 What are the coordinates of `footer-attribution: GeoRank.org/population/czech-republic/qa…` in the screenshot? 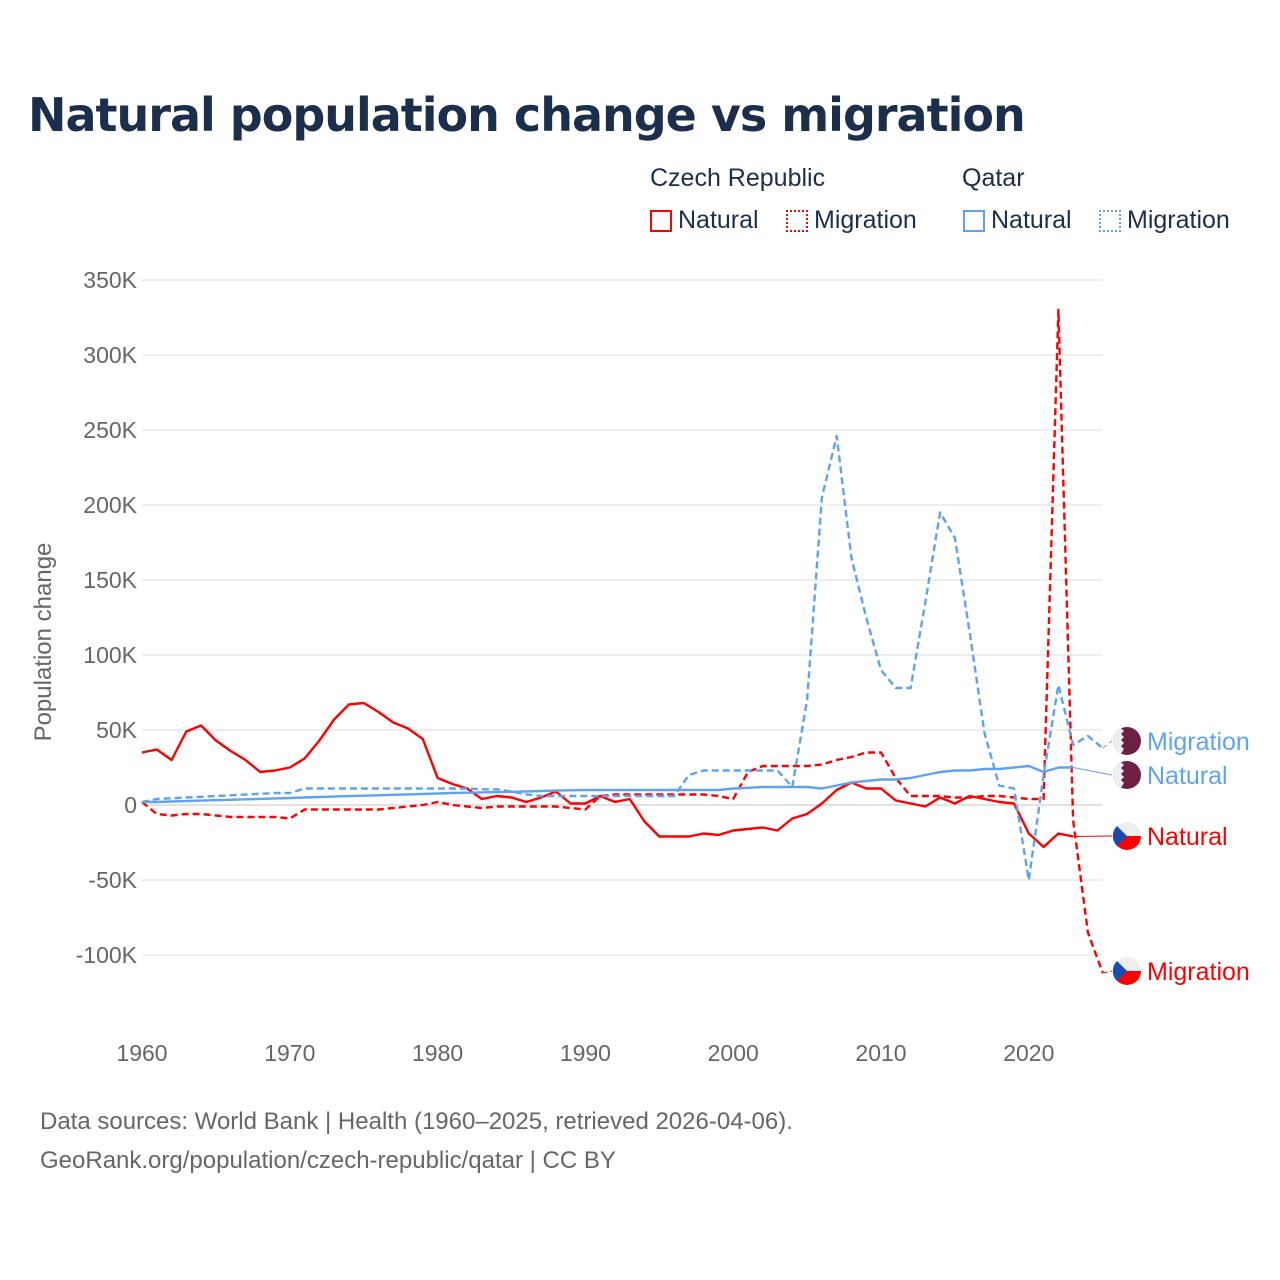 It's located at (328, 1160).